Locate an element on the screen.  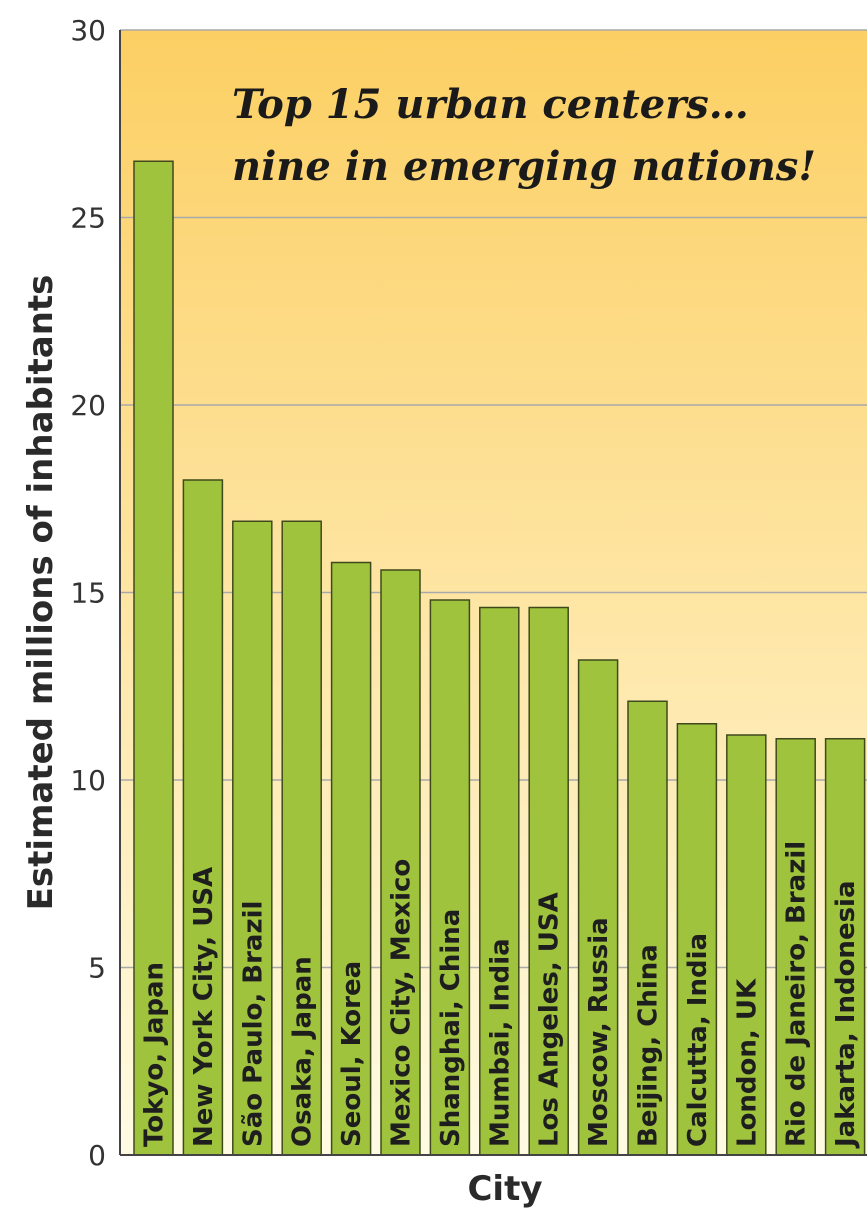
bar-category-label: Beijing, China is located at coordinates (649, 1045).